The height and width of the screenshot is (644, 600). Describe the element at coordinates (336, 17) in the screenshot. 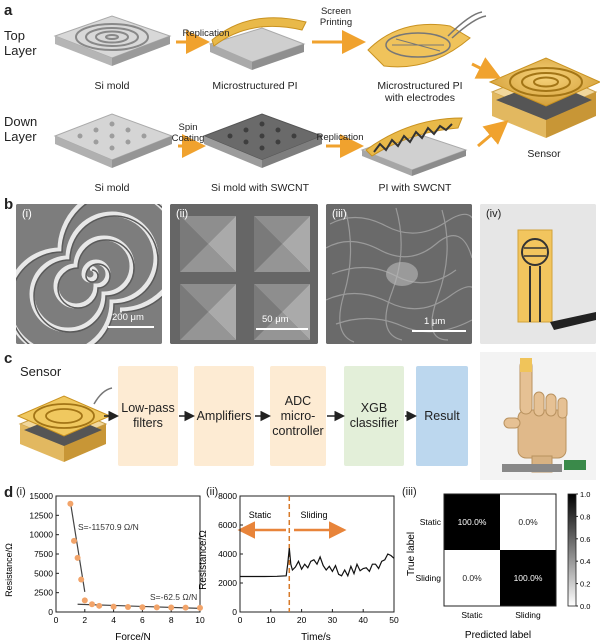

I see `arrow-label-screen-printing: Screen Printing` at that location.